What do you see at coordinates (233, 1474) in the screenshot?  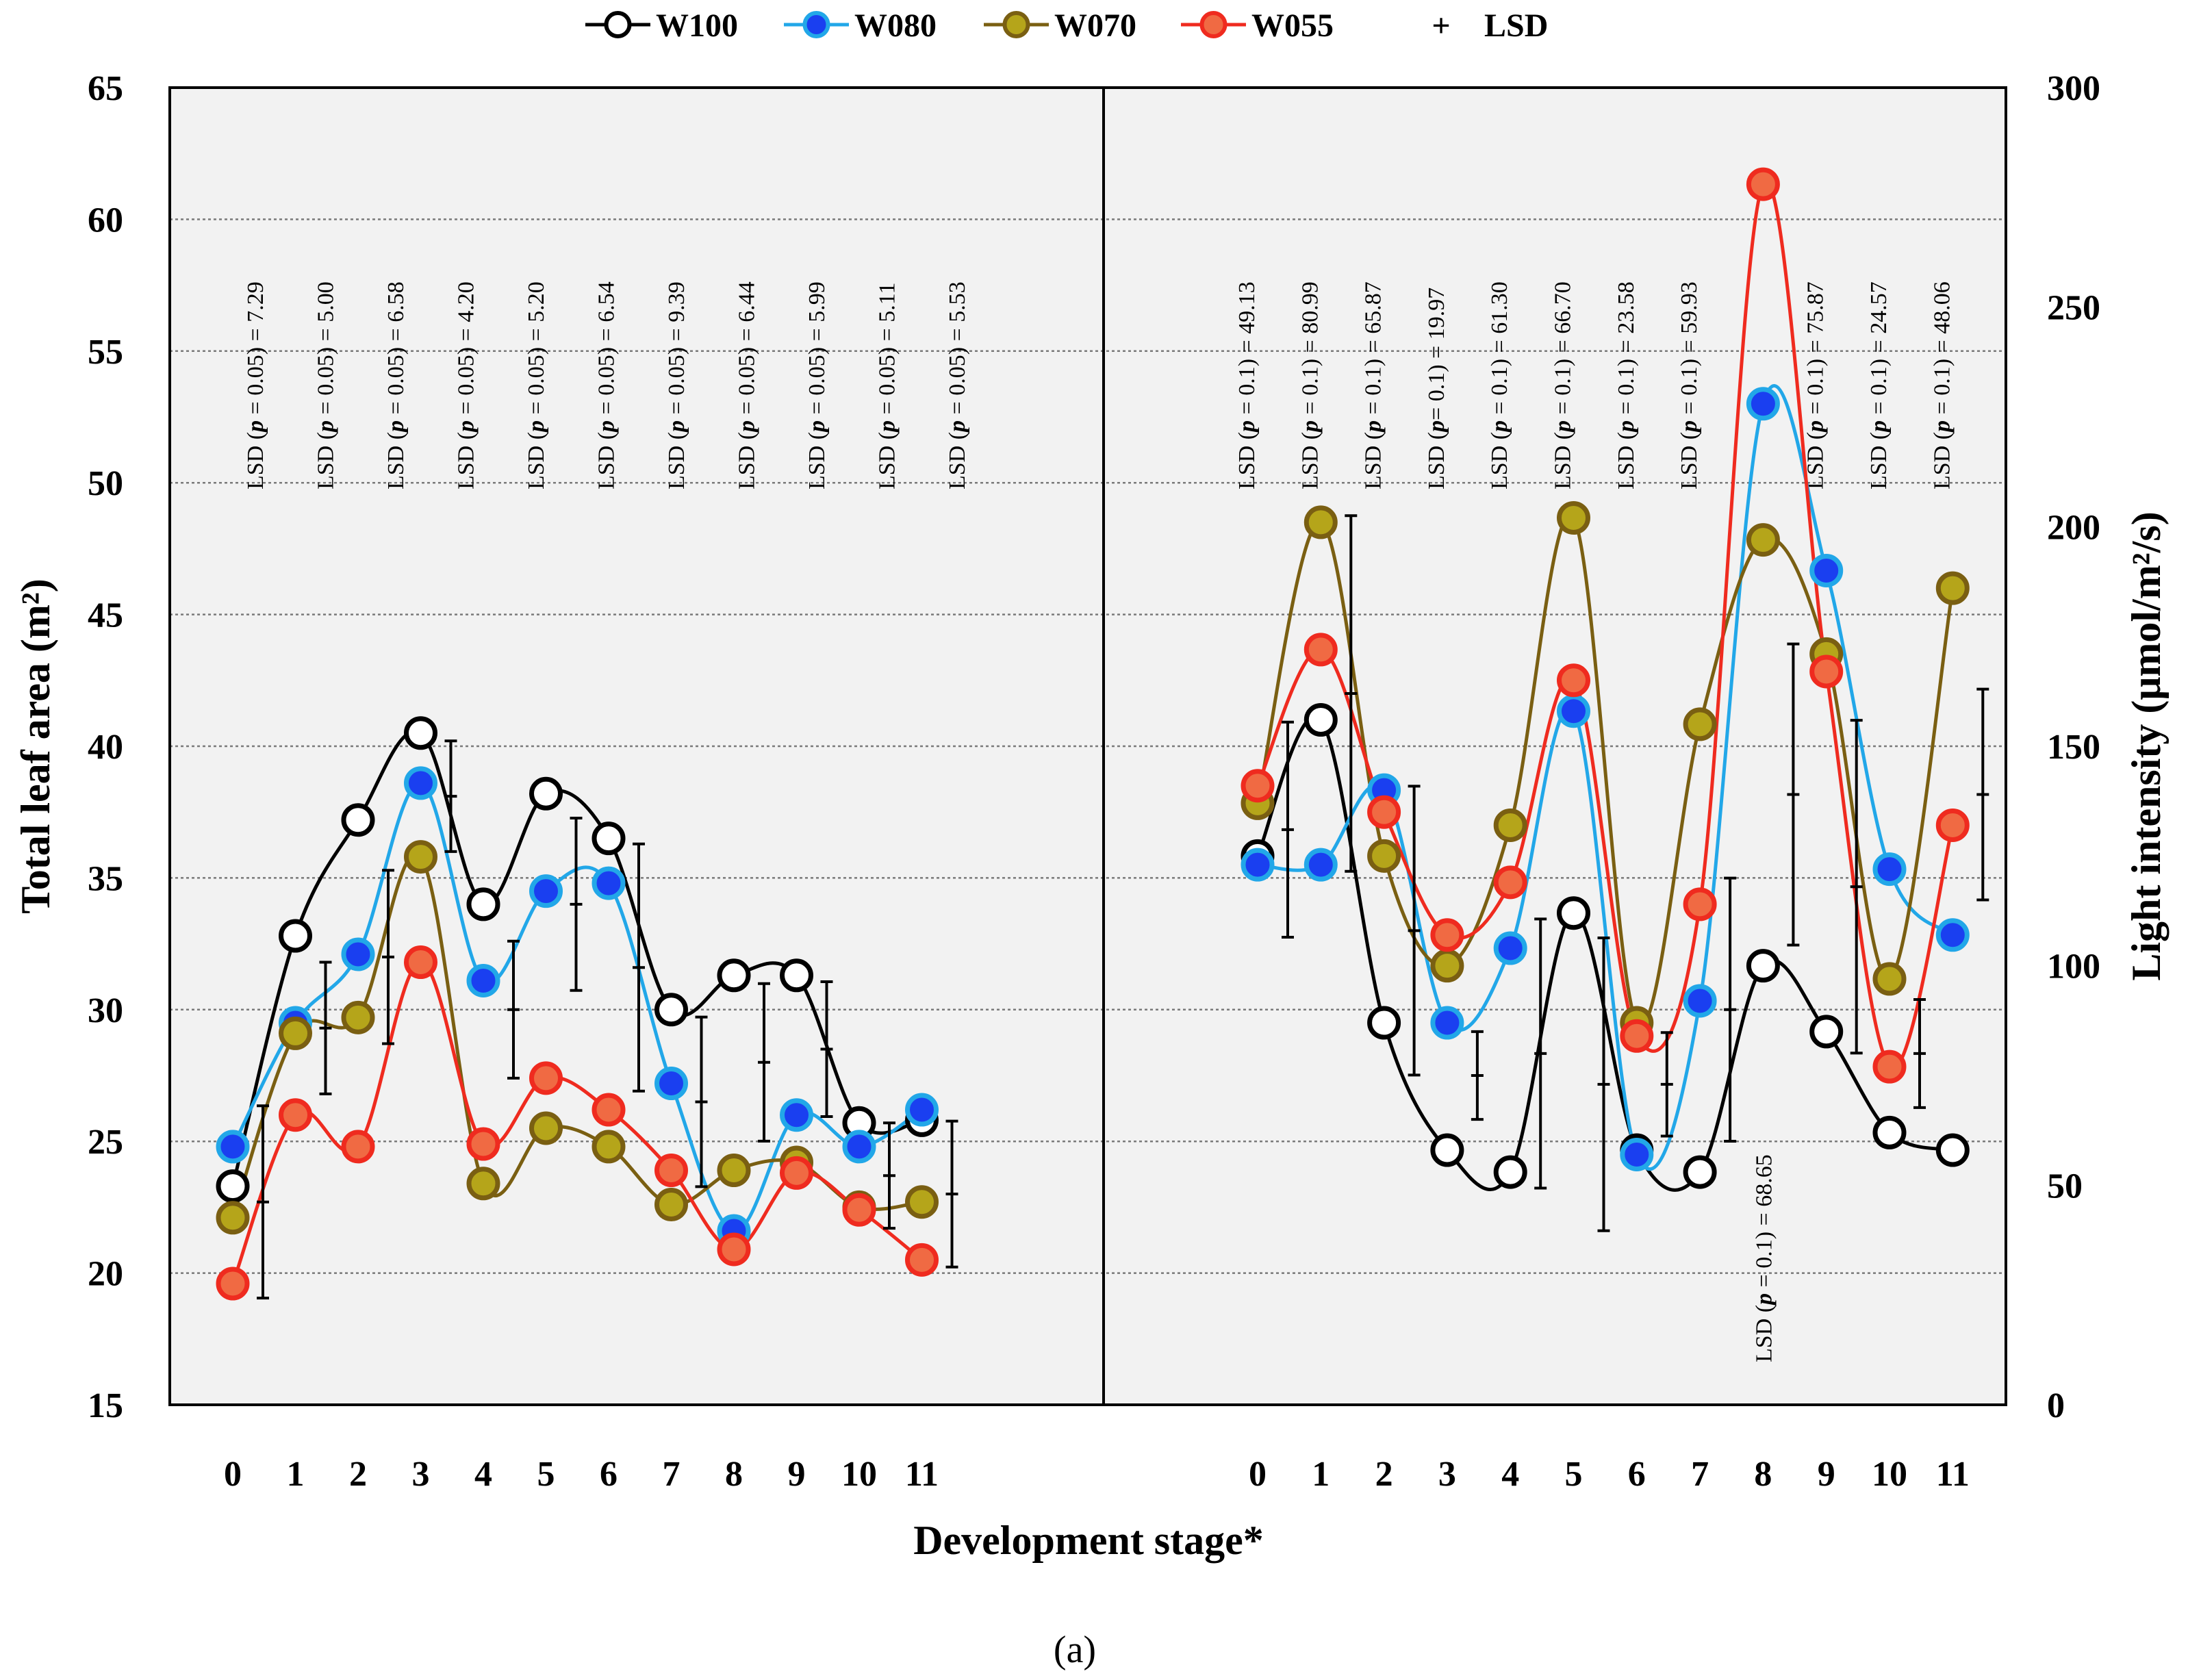 I see `x-tick-label: 0` at bounding box center [233, 1474].